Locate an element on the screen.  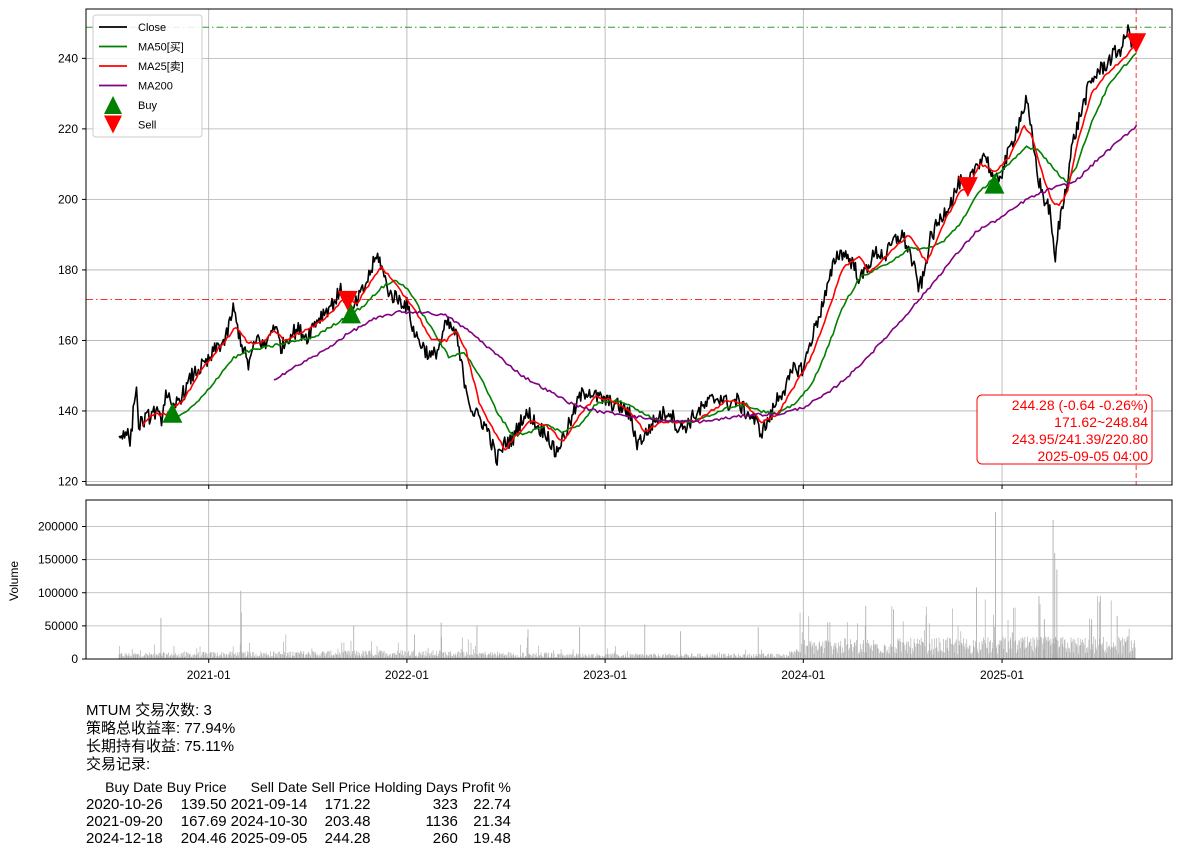
volume-y-ticks: 0 50000 100000 150000 200000 is located at coordinates (62, 593).